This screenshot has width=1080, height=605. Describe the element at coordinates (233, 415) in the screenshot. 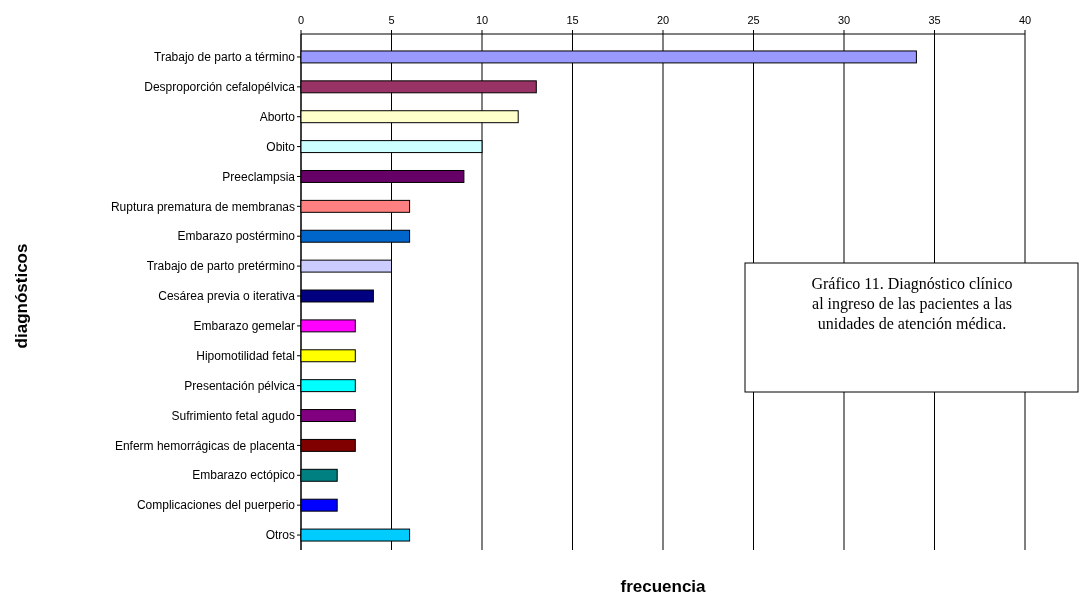

I see `y-tick-label: Sufrimiento fetal agudo` at that location.